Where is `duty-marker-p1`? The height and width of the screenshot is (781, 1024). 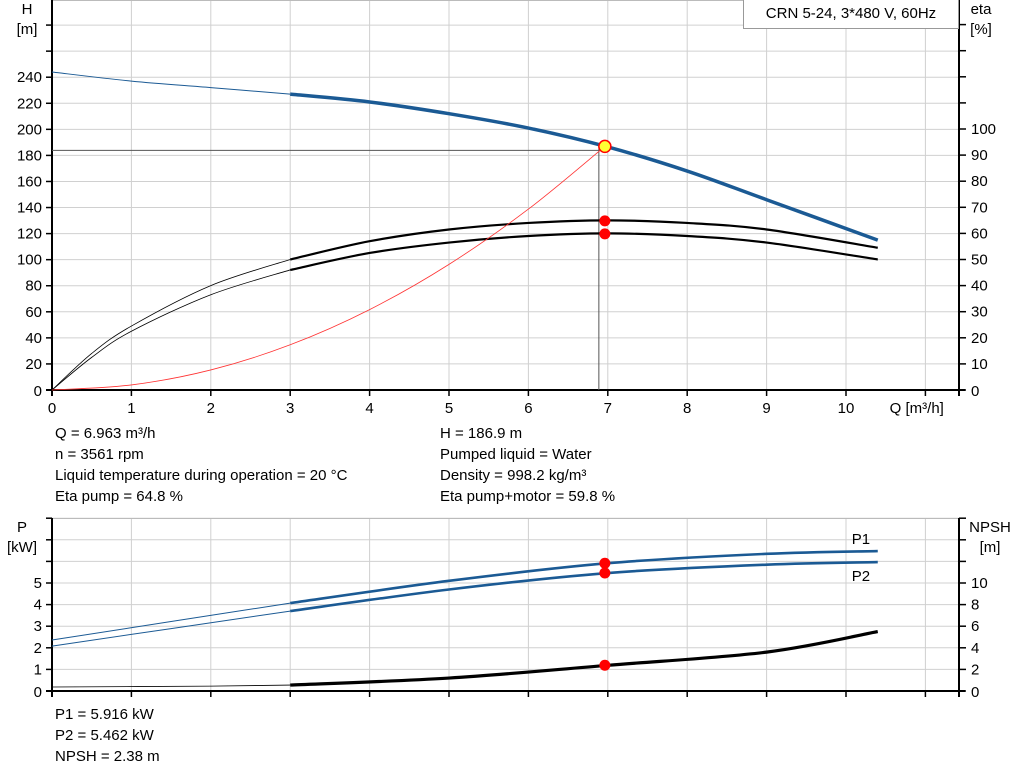 duty-marker-p1 is located at coordinates (605, 563).